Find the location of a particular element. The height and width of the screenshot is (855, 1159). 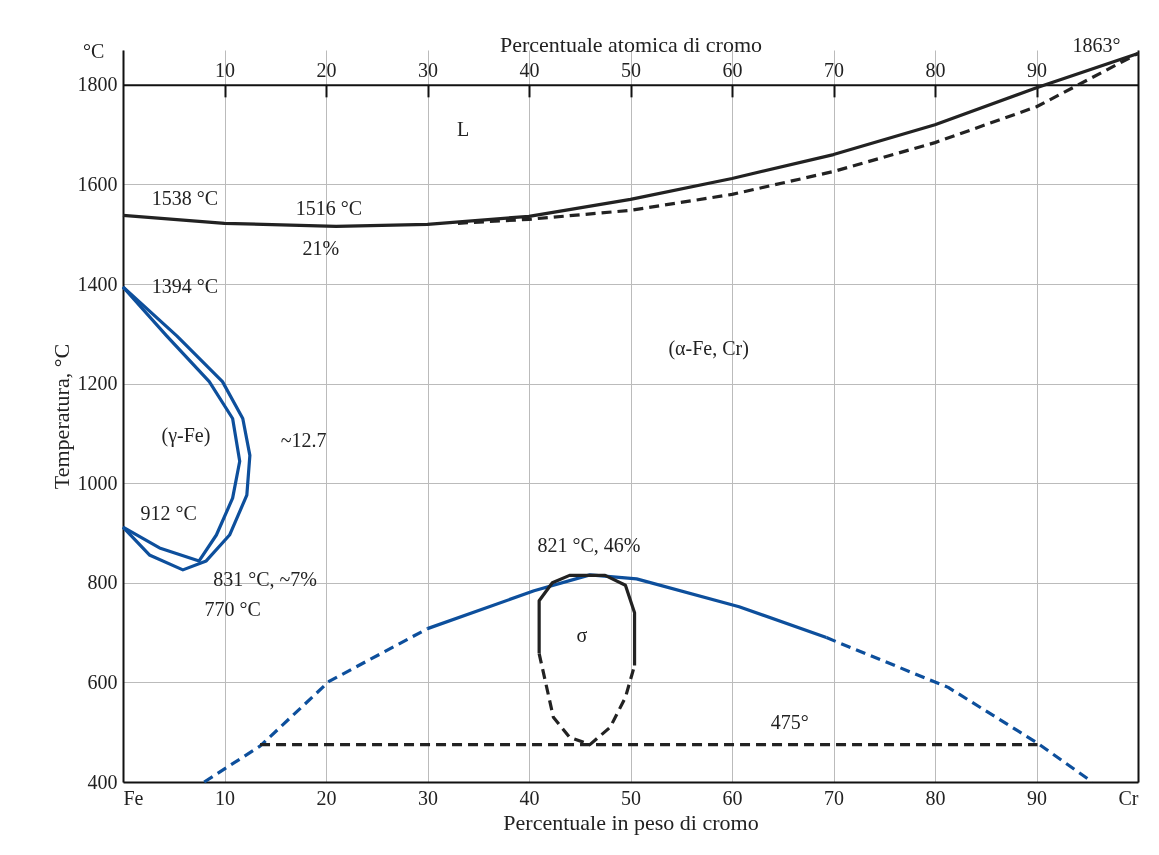

annotation: (γ-Fe) is located at coordinates (186, 436).